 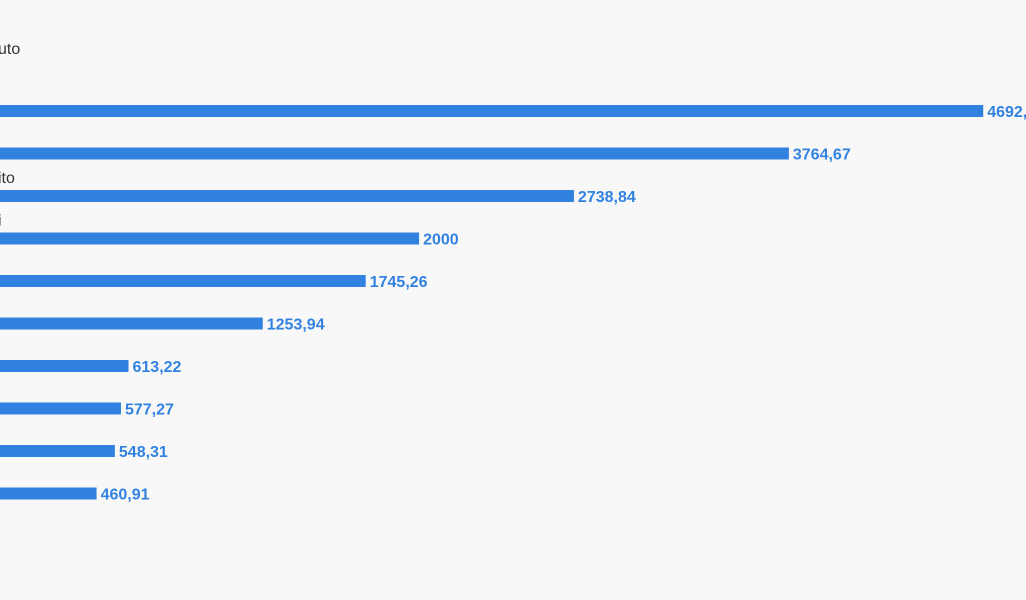 I want to click on value-label-8: 548,31, so click(x=143, y=452).